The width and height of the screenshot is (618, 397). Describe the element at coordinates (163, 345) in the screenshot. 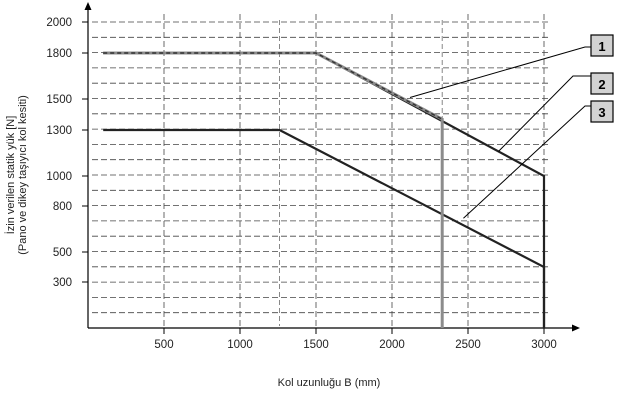

I see `x-tick-label: 500` at that location.